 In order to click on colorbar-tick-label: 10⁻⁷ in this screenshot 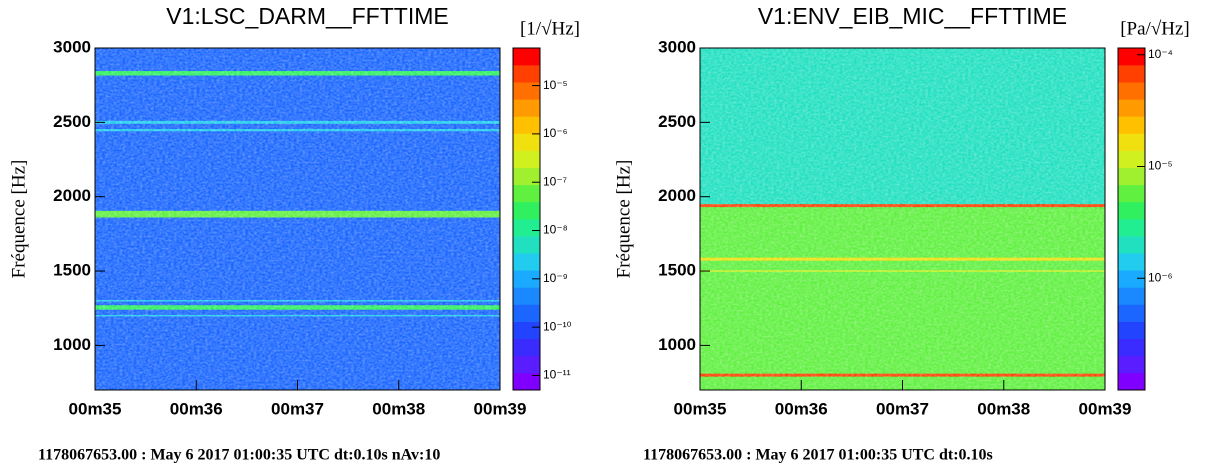, I will do `click(555, 181)`.